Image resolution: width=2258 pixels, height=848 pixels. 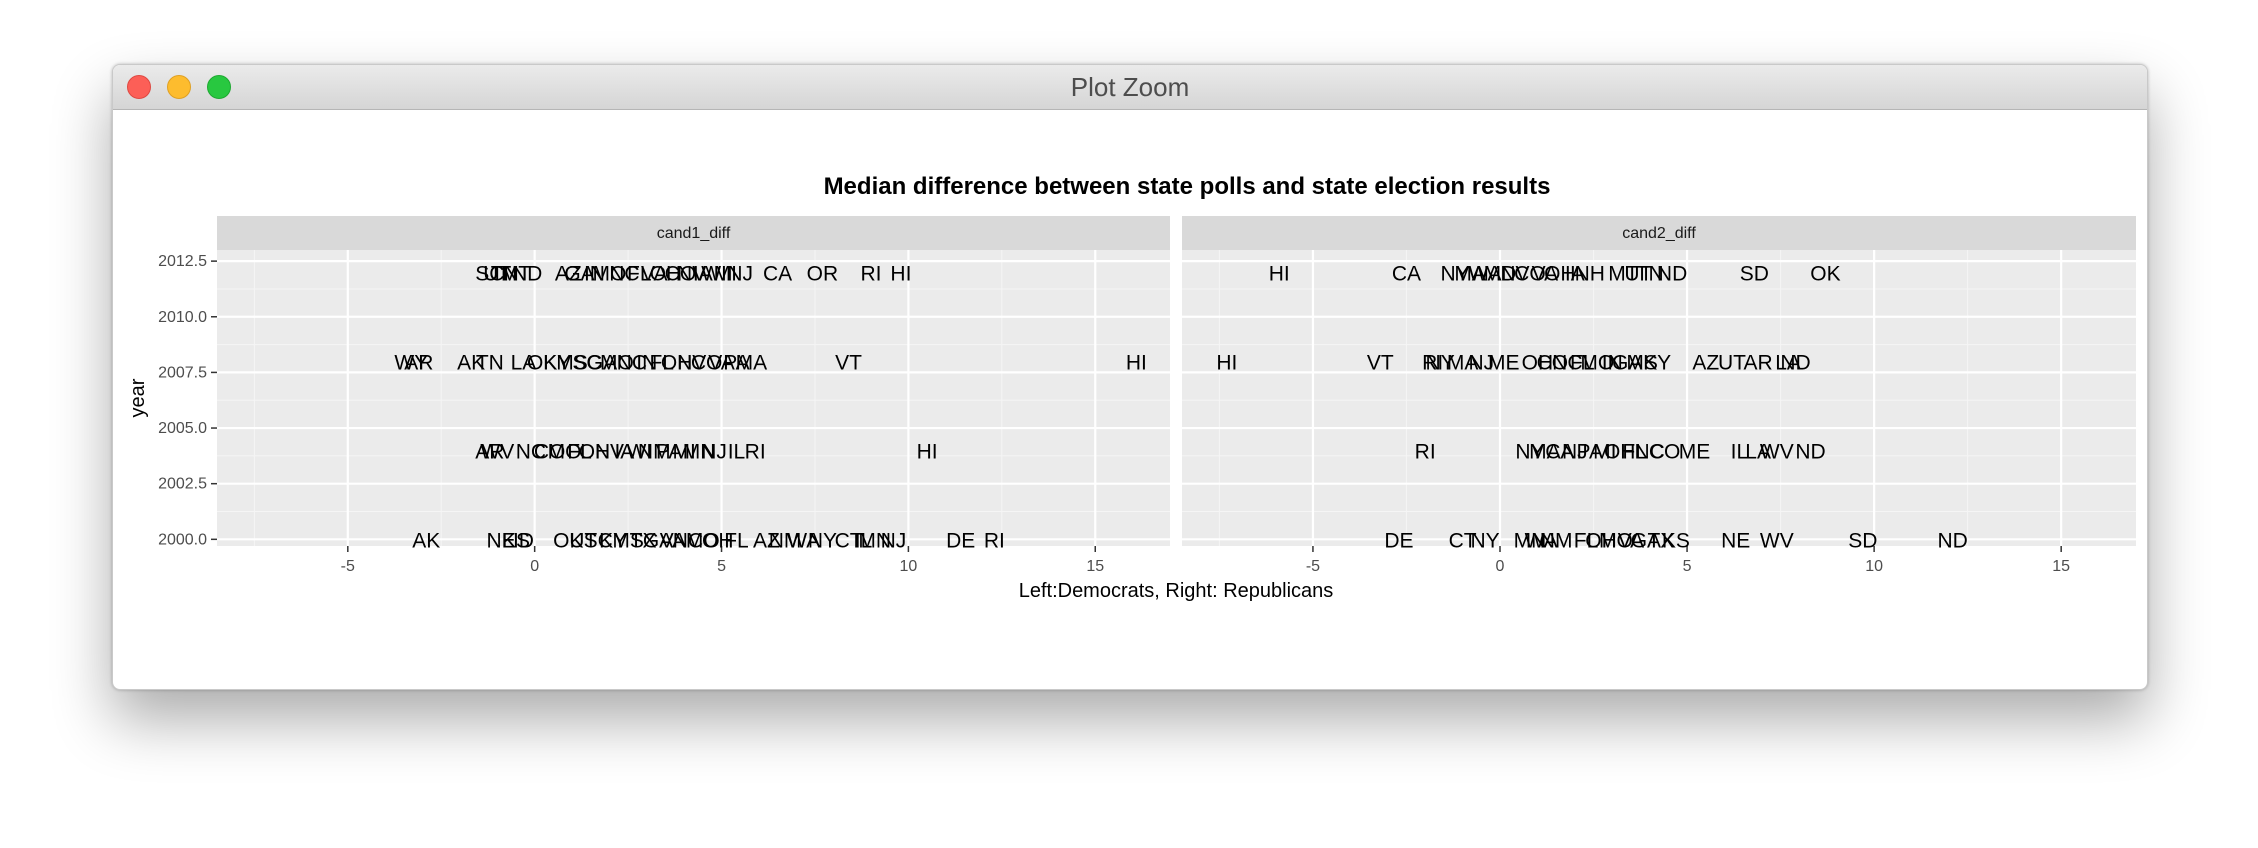 What do you see at coordinates (219, 87) in the screenshot?
I see `zoom-button` at bounding box center [219, 87].